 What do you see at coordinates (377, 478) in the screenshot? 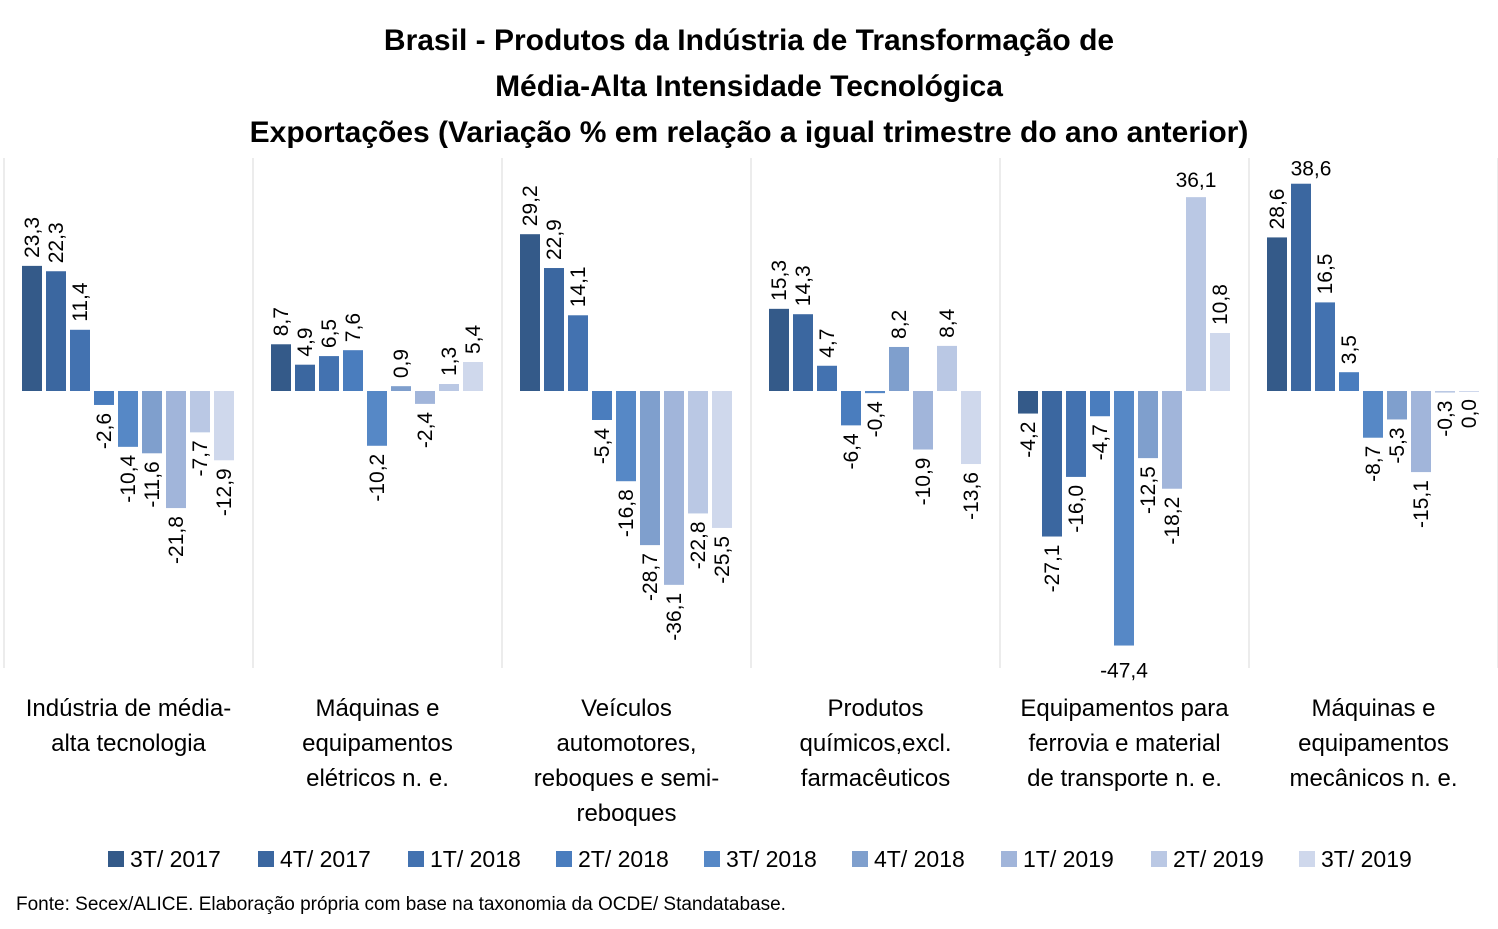
I see `data-label: -10,2` at bounding box center [377, 478].